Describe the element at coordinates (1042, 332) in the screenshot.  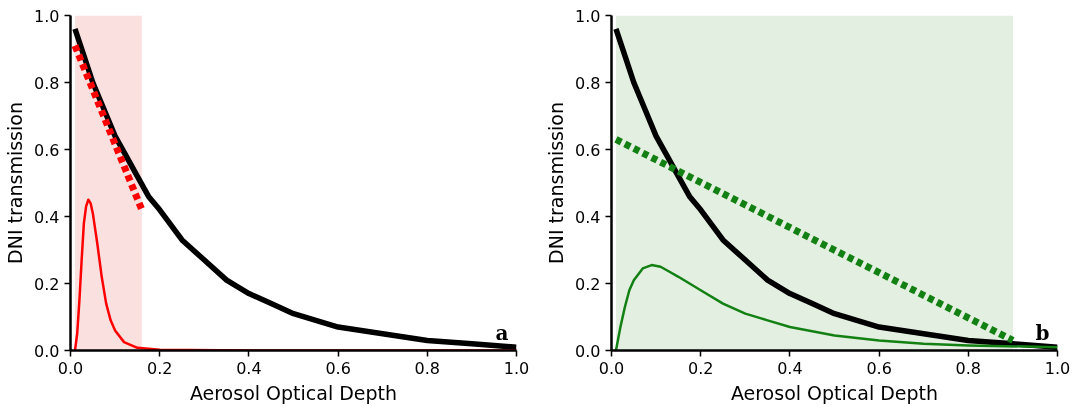
I see `annotation: b` at that location.